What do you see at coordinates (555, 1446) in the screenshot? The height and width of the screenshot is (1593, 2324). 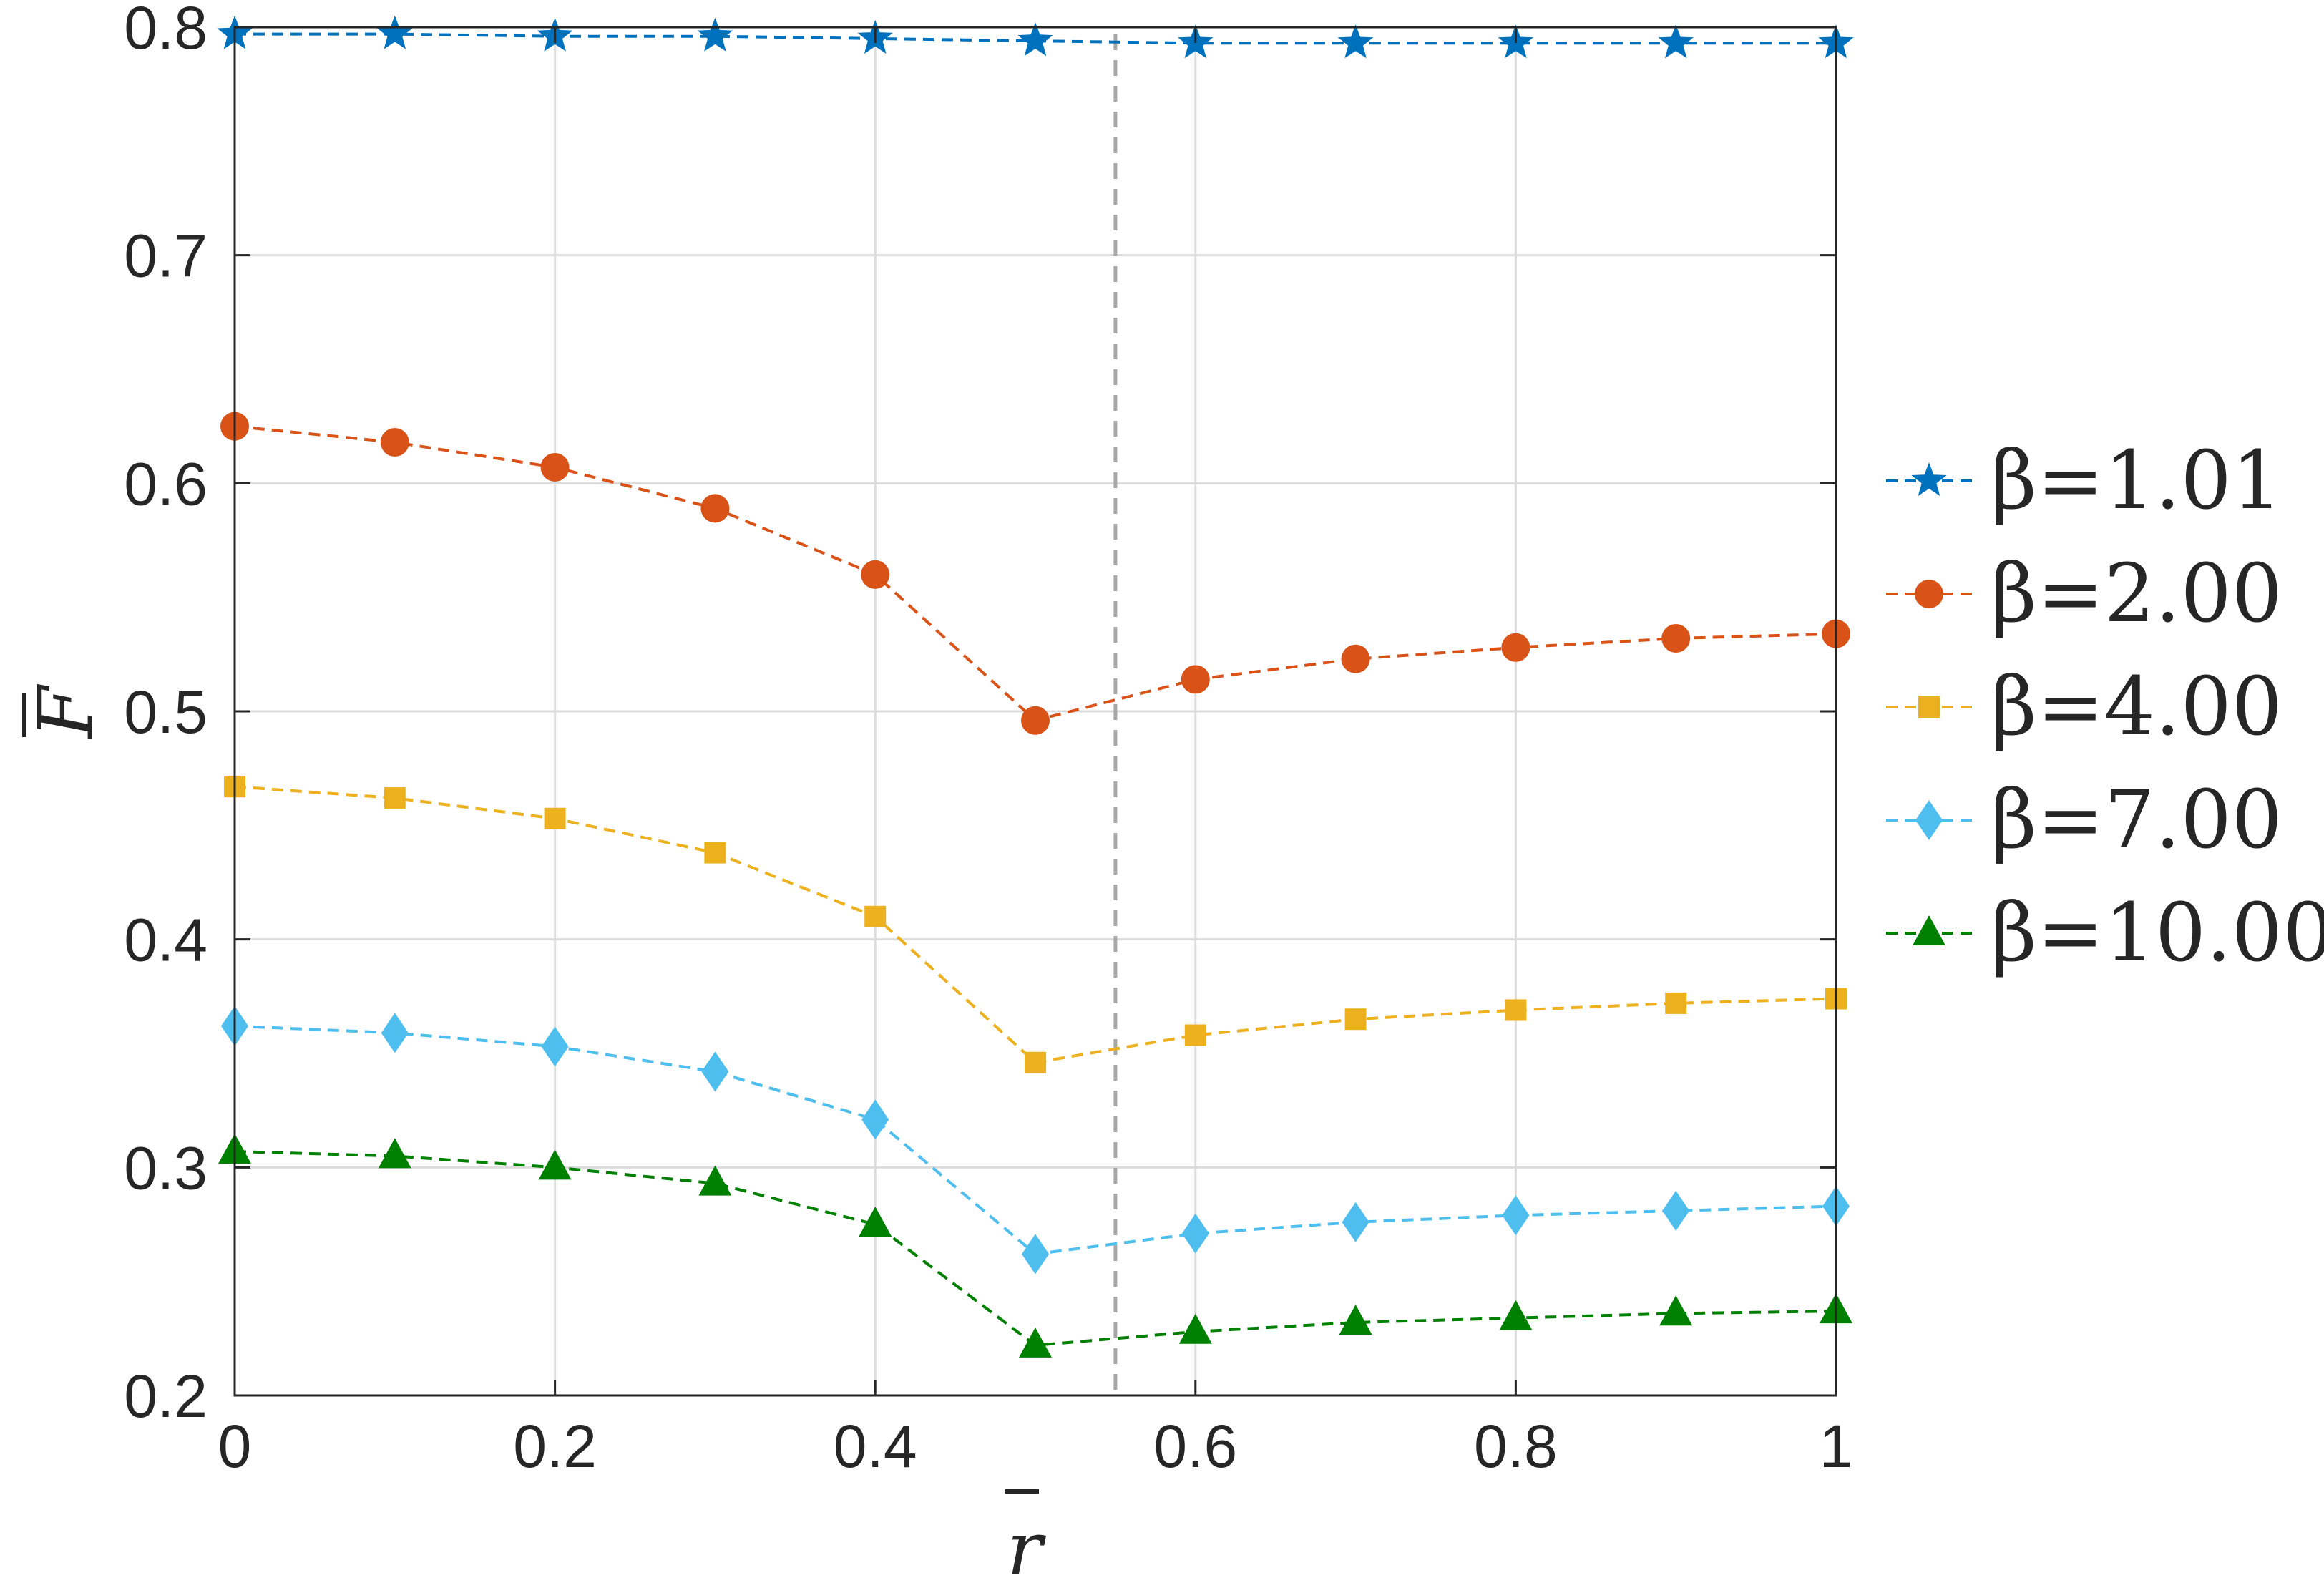 I see `x-tick-label-1: 0.2` at bounding box center [555, 1446].